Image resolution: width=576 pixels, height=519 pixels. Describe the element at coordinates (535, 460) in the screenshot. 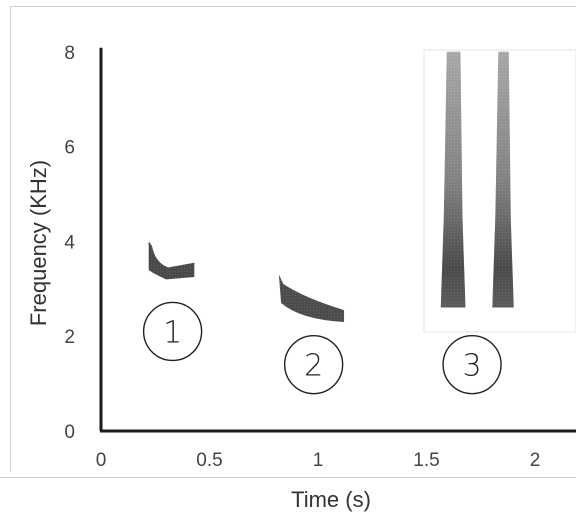

I see `x-tick-label: 2` at that location.